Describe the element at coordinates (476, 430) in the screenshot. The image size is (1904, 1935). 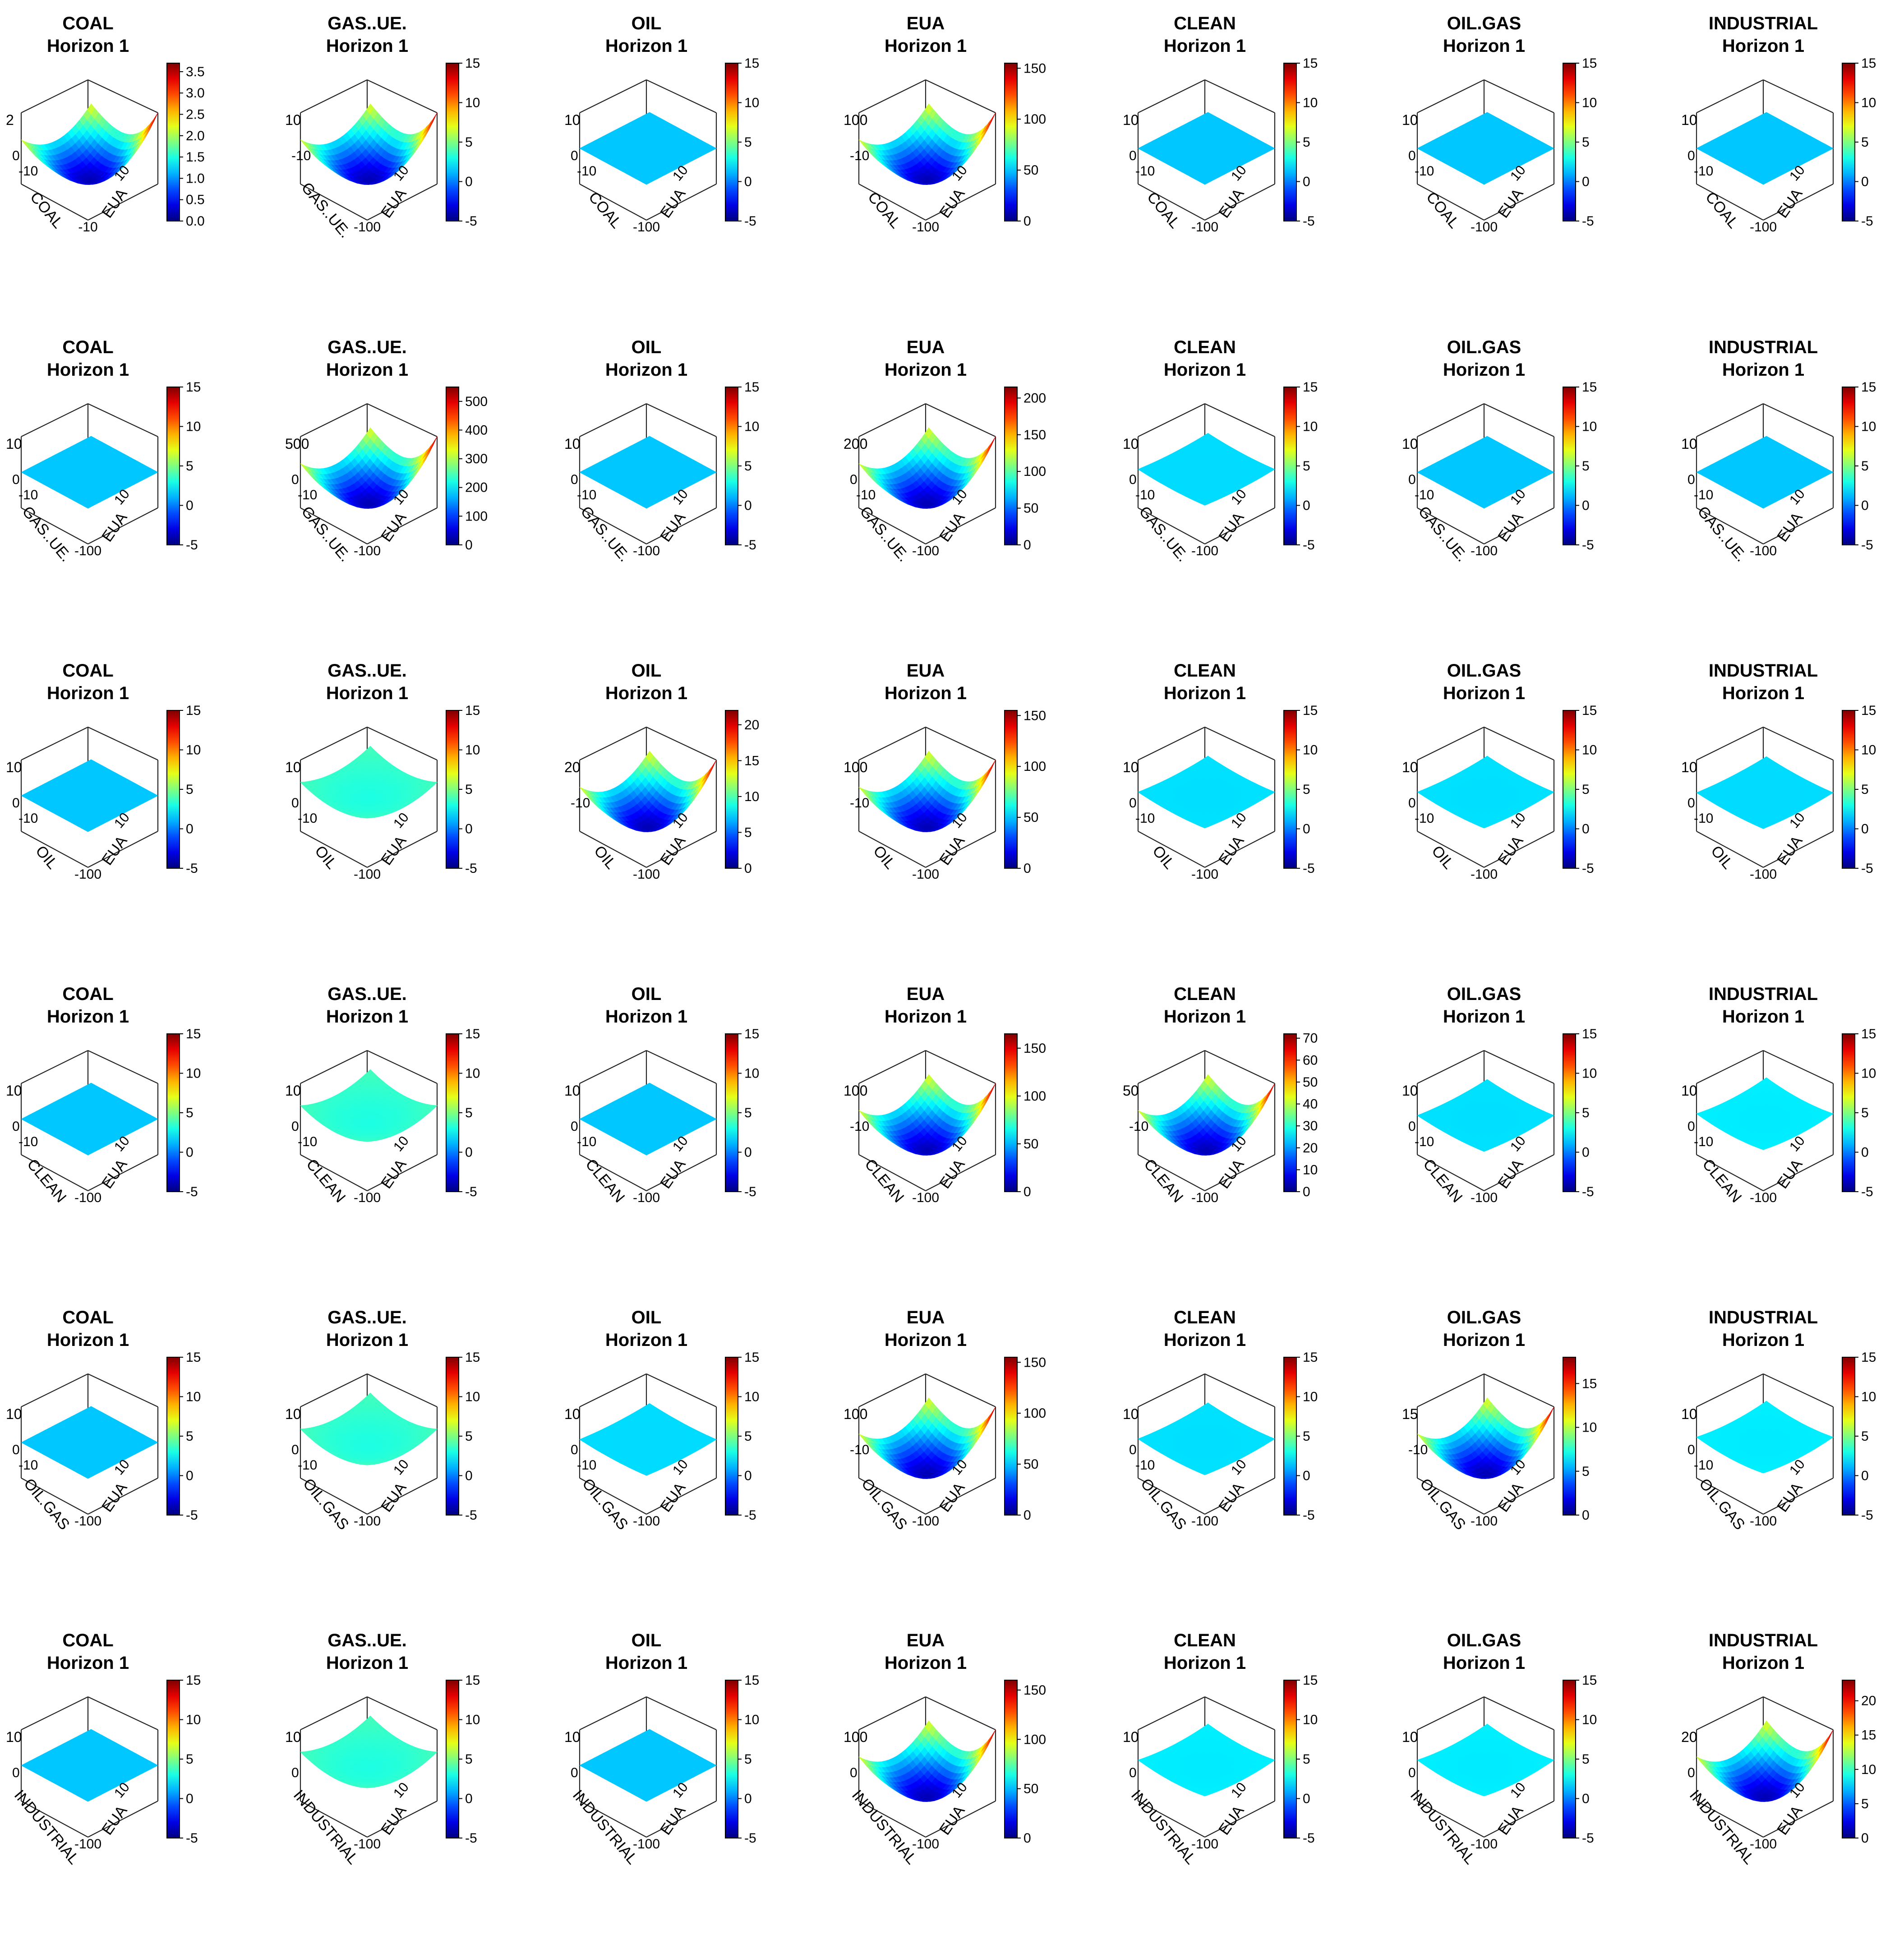
I see `colorbar-tick-label: 400` at that location.